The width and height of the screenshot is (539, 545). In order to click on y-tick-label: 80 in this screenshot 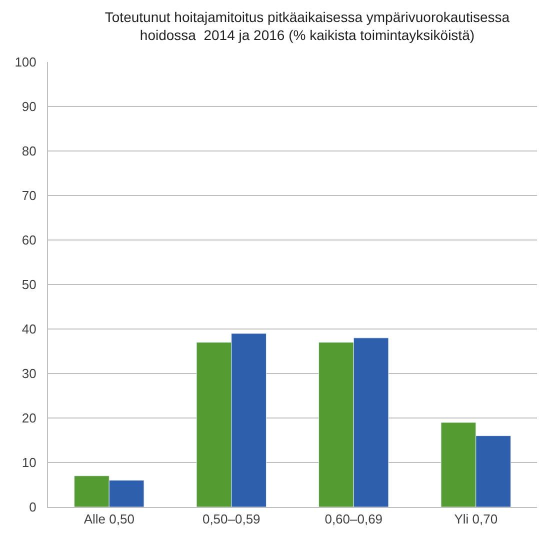, I will do `click(29, 151)`.